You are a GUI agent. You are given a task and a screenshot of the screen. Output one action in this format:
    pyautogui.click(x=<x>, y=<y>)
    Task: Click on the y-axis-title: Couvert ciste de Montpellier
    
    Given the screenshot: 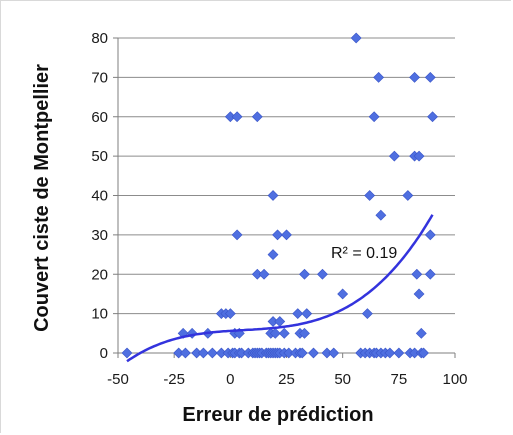 What is the action you would take?
    pyautogui.click(x=42, y=198)
    